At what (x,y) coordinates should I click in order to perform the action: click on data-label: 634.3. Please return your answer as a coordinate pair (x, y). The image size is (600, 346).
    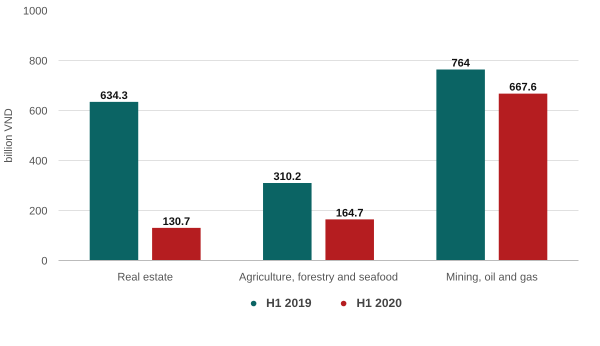
    Looking at the image, I should click on (114, 96).